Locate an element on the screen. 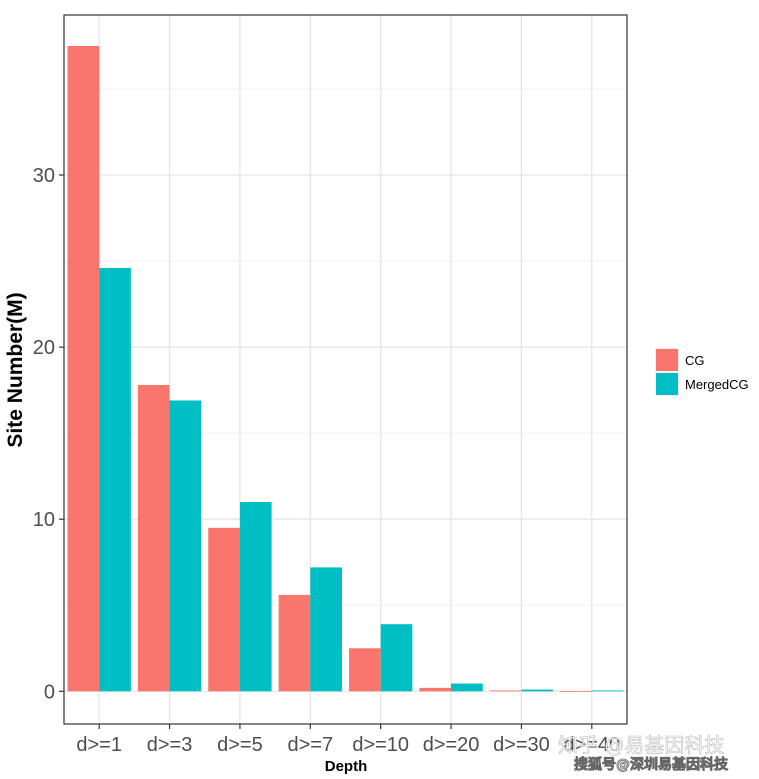 The height and width of the screenshot is (779, 759). legend-label-mergedcg: MergedCG is located at coordinates (717, 384).